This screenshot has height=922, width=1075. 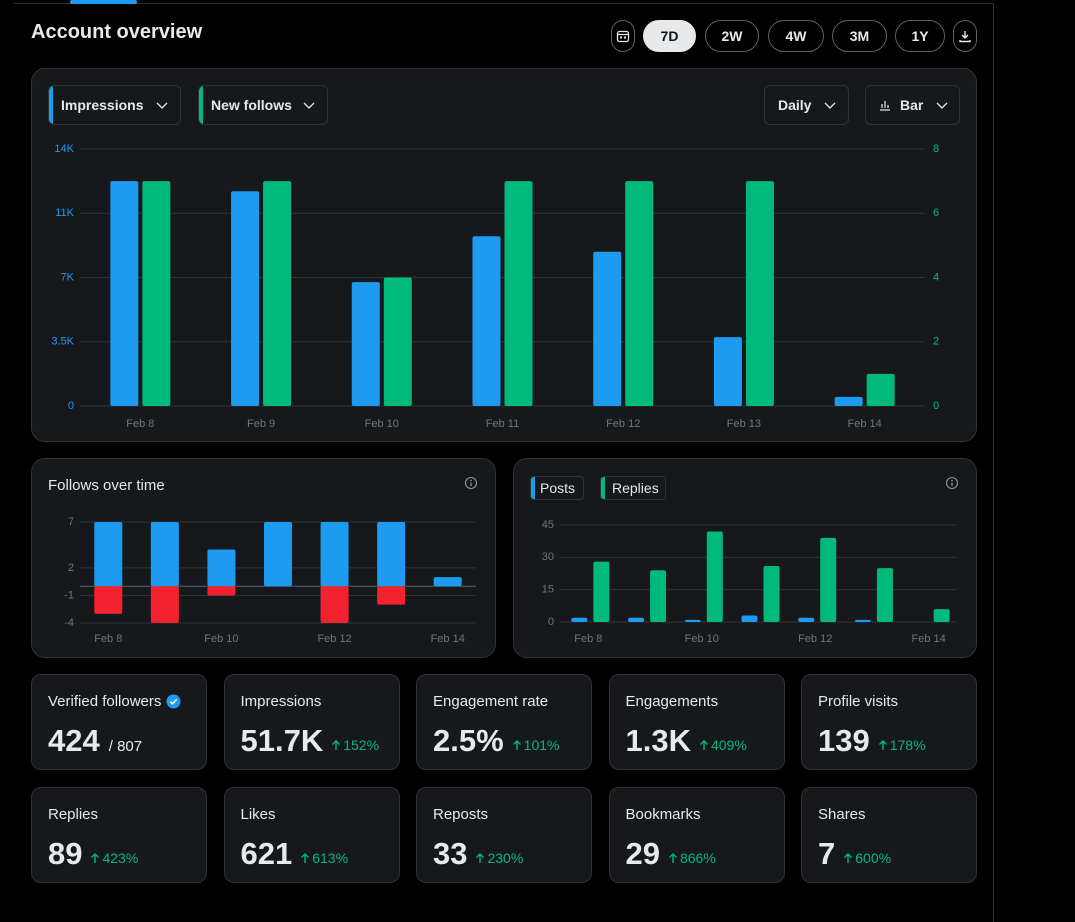 I want to click on metric-name: Impressions, so click(x=102, y=105).